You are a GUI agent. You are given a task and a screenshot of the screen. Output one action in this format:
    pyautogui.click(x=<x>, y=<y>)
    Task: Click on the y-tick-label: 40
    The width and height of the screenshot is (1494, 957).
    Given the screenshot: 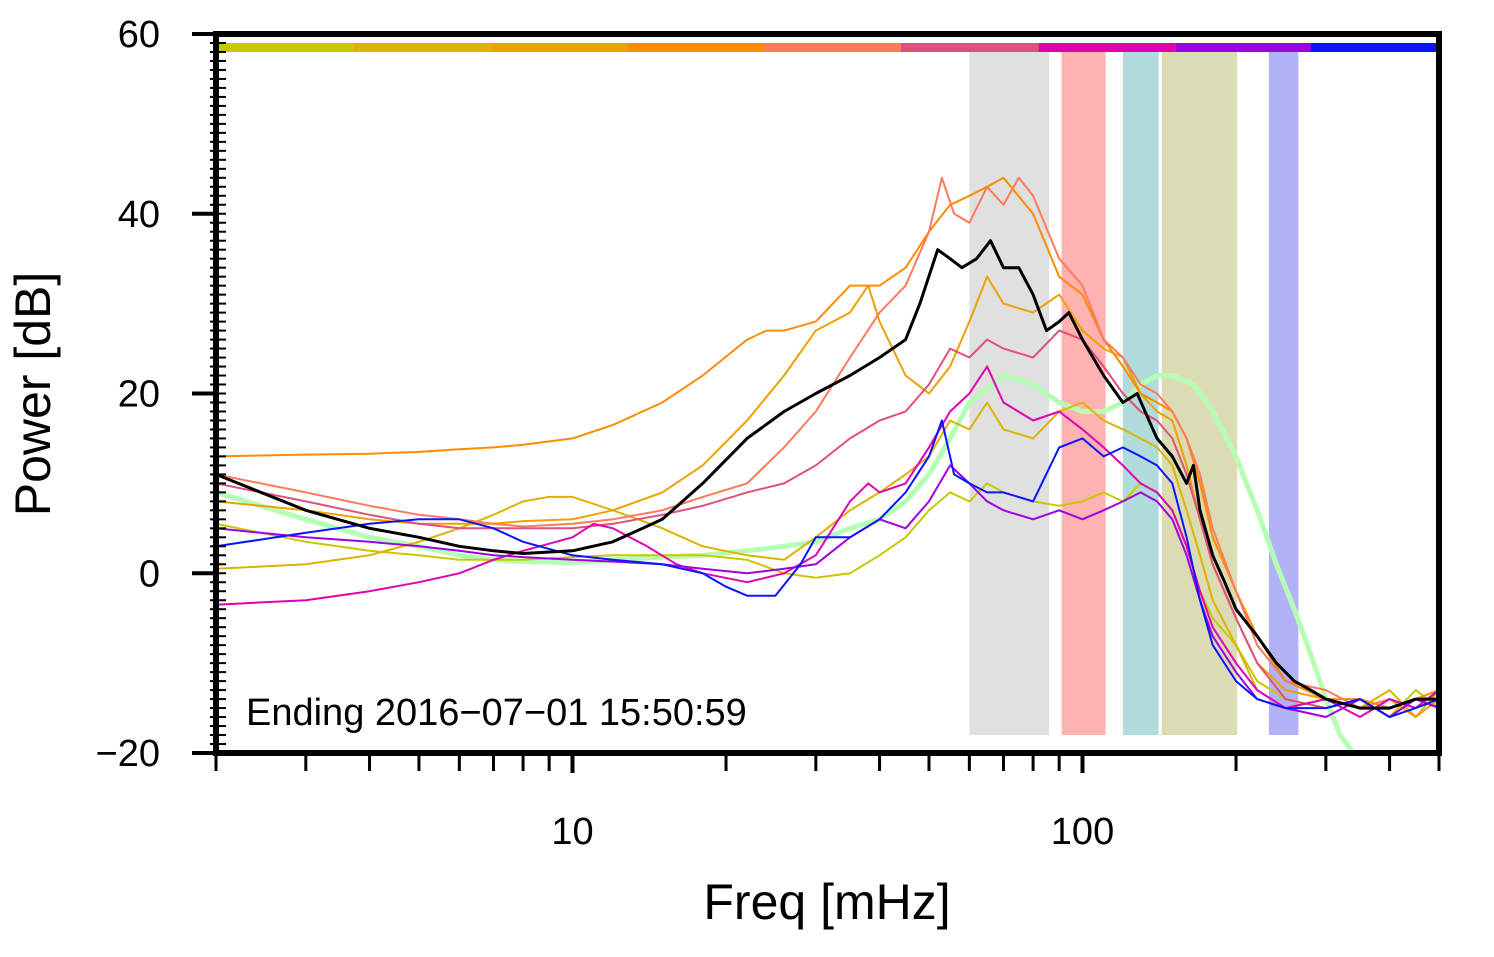 What is the action you would take?
    pyautogui.click(x=139, y=215)
    